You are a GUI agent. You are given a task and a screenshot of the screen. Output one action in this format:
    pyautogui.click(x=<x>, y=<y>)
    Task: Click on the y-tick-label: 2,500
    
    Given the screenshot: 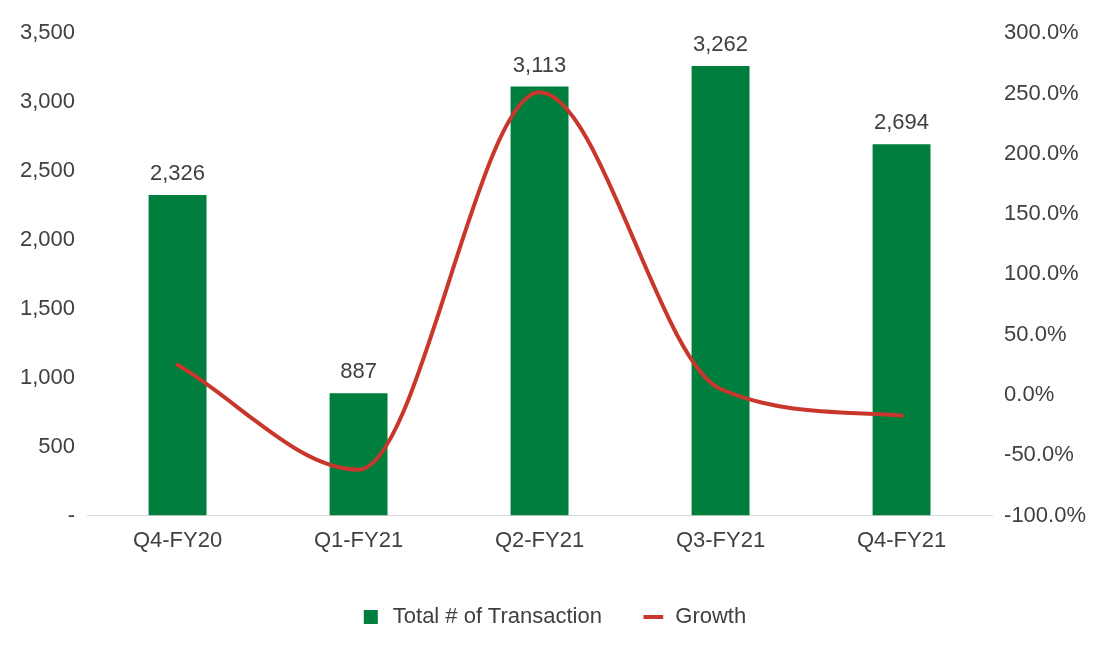 What is the action you would take?
    pyautogui.click(x=47, y=170)
    